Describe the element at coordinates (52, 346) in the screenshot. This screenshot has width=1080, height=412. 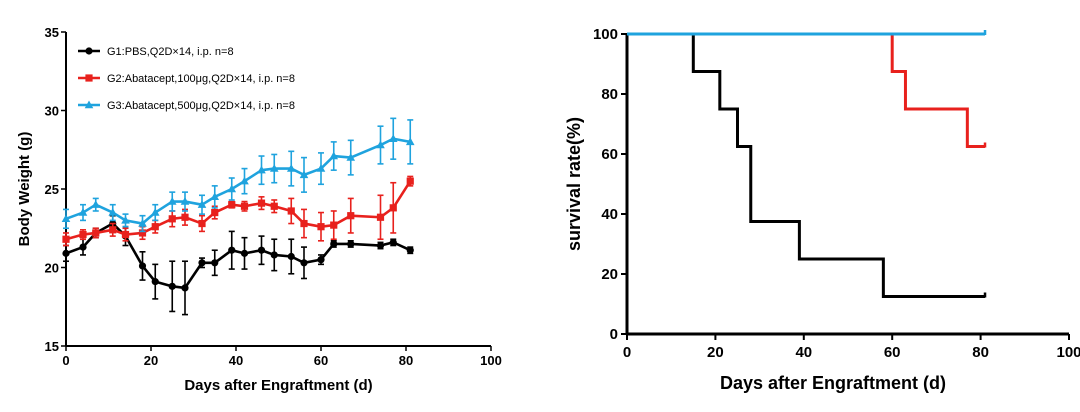
I see `y-tick-label: 15` at that location.